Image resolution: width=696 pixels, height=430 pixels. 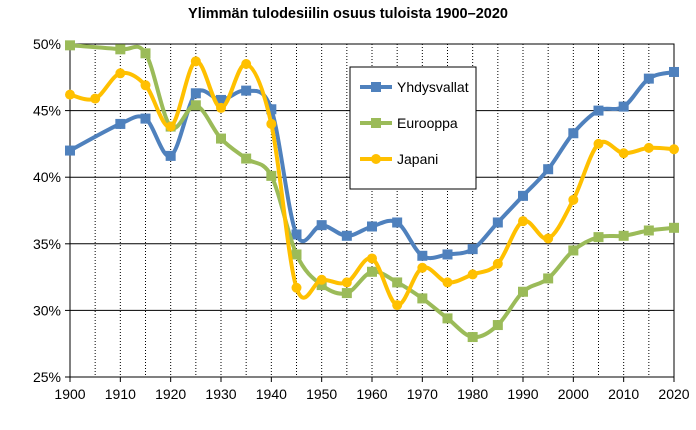 What do you see at coordinates (69, 394) in the screenshot?
I see `x-tick-label: 1900` at bounding box center [69, 394].